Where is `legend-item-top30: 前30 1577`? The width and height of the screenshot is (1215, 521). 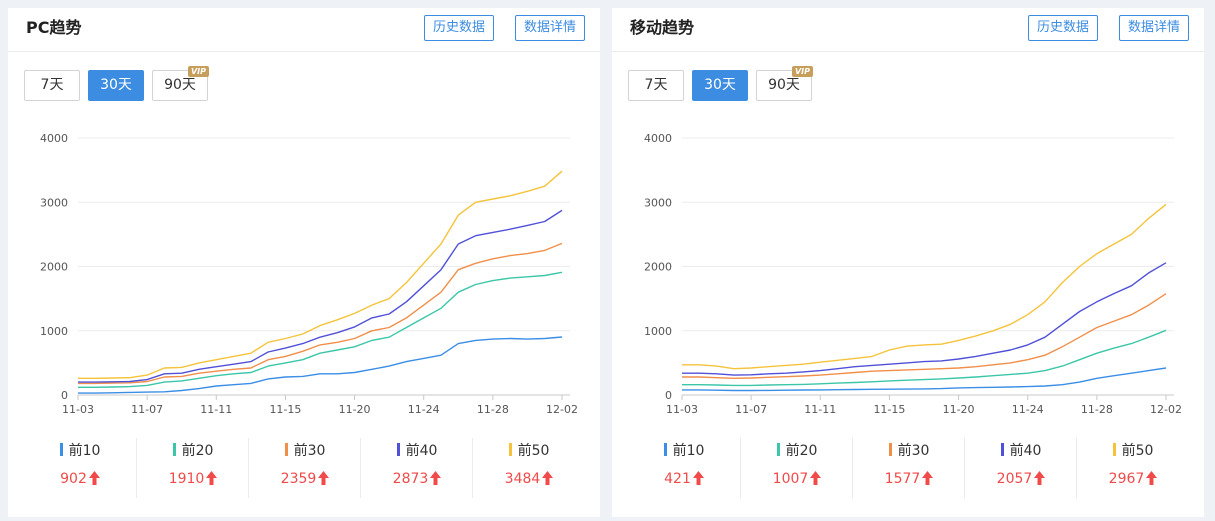 legend-item-top30: 前30 1577 is located at coordinates (908, 468).